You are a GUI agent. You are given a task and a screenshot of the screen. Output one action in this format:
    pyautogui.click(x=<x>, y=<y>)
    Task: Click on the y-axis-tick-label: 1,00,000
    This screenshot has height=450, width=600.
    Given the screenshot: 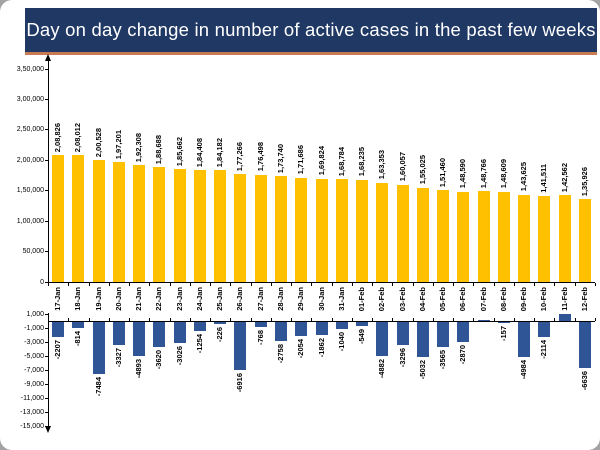 What is the action you would take?
    pyautogui.click(x=30, y=221)
    